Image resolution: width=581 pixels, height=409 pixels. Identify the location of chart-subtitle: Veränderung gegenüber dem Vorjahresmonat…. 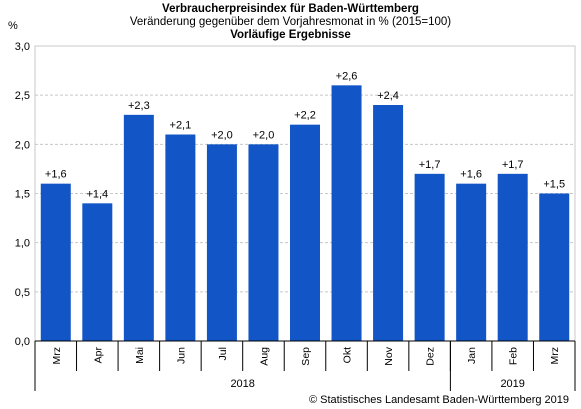
(290, 22).